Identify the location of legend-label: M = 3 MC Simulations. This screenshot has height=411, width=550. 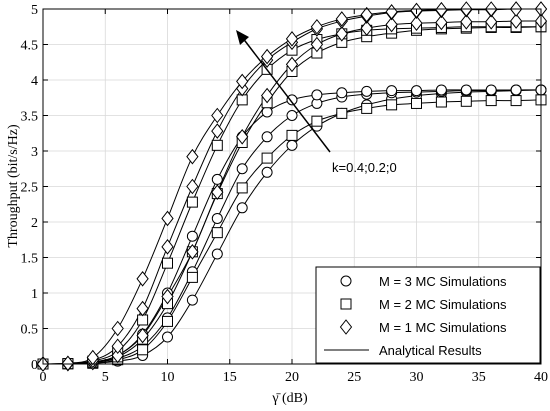
(443, 281).